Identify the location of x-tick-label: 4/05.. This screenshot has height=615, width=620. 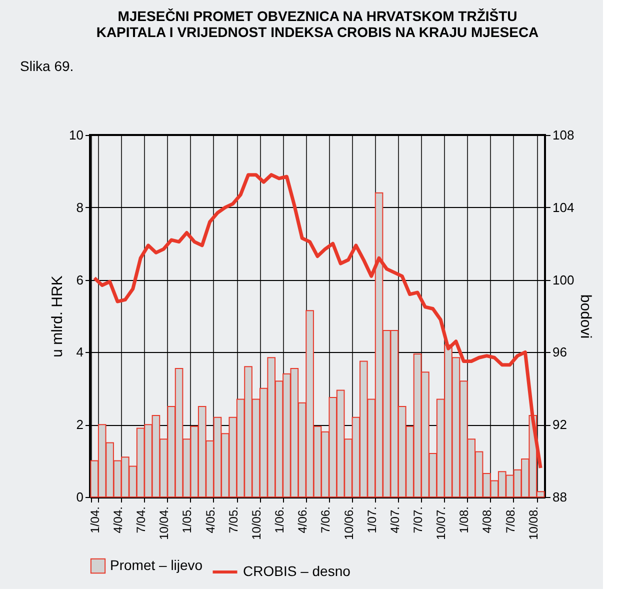
(210, 520).